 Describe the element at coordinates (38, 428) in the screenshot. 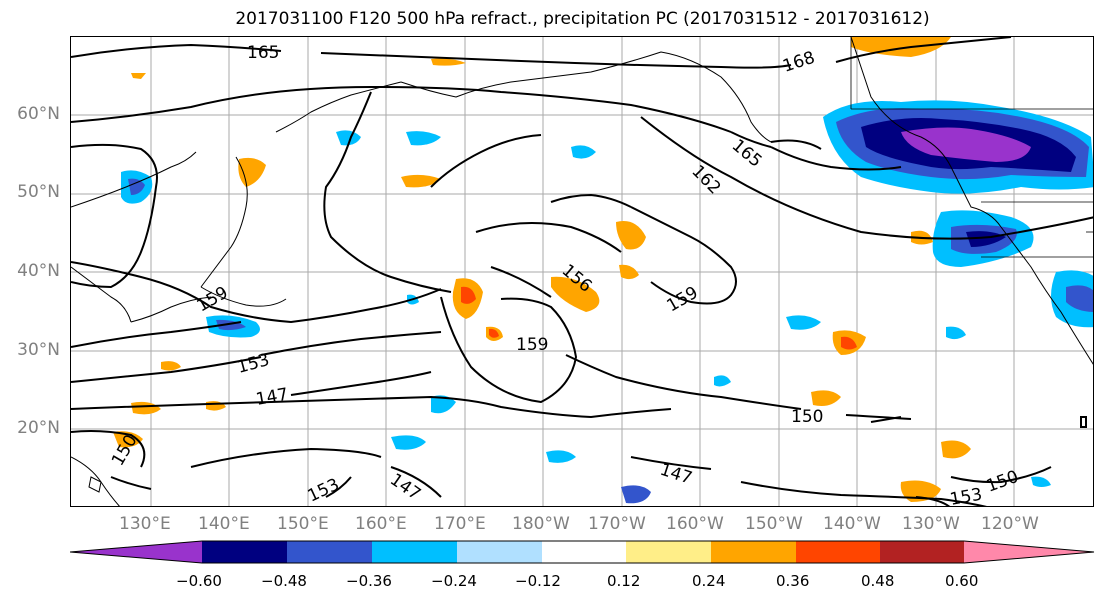

I see `lat-label-20n: 20°N` at that location.